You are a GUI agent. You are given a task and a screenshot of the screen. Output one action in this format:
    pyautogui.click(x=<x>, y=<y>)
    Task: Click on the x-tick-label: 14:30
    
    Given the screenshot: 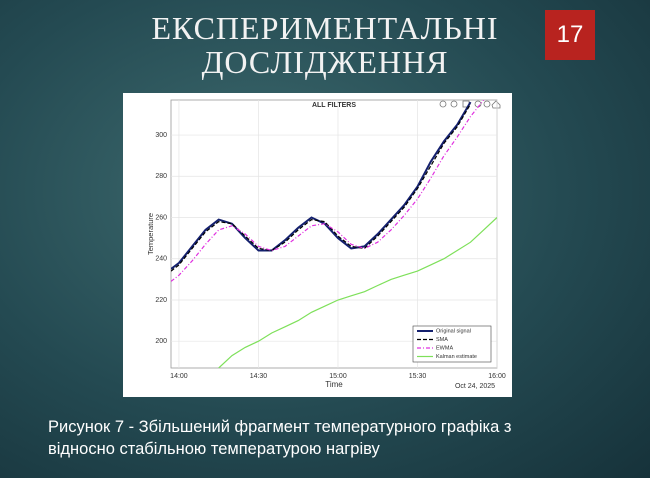 What is the action you would take?
    pyautogui.click(x=259, y=376)
    